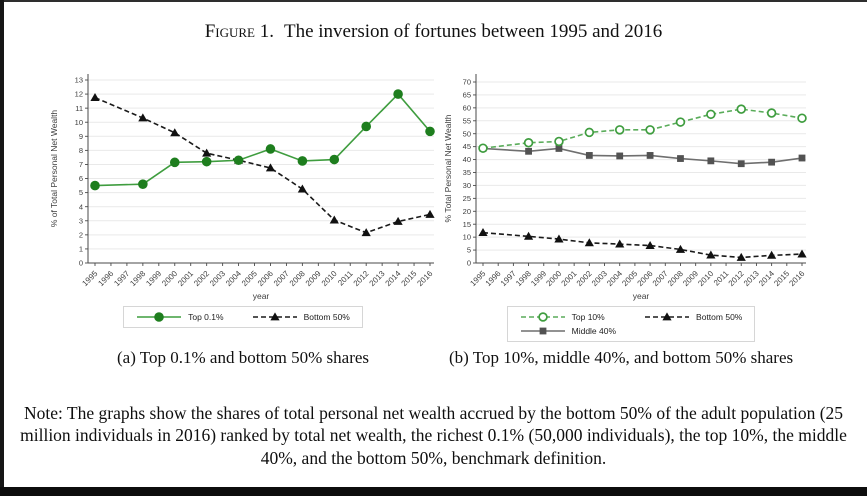 The image size is (867, 496). I want to click on chart-b-legend: Top 10% Middle 40% Bottom 50%, so click(631, 324).